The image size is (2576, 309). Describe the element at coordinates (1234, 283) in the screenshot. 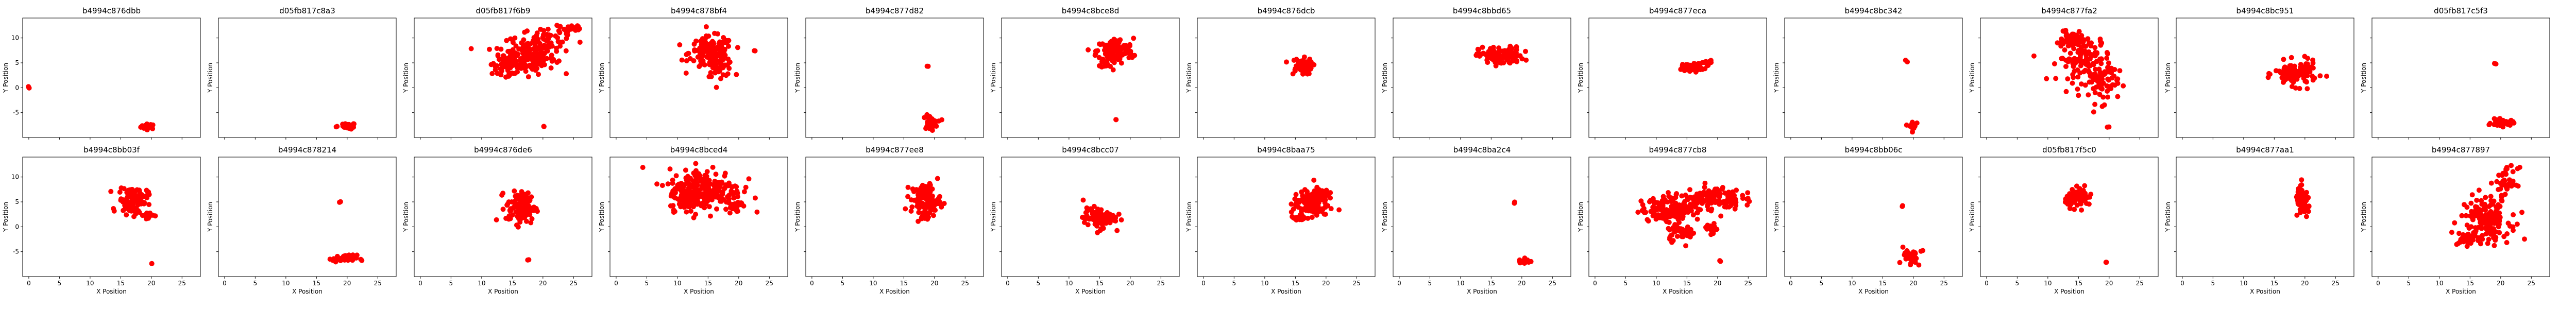

I see `x-tick-label: 5` at that location.